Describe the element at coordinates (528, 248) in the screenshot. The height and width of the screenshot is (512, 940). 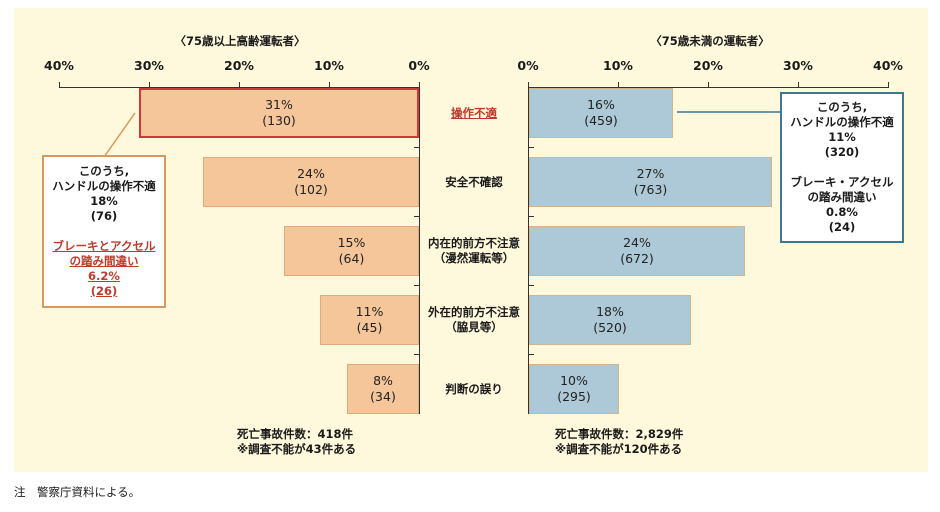
I see `right-y-axis` at that location.